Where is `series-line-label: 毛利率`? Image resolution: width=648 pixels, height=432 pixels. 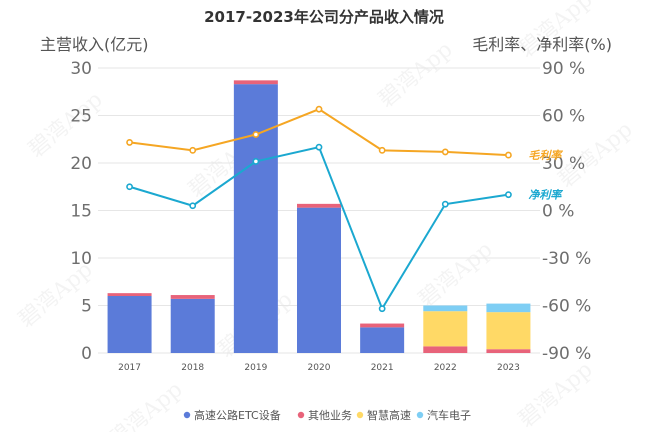 series-line-label: 毛利率 is located at coordinates (545, 155).